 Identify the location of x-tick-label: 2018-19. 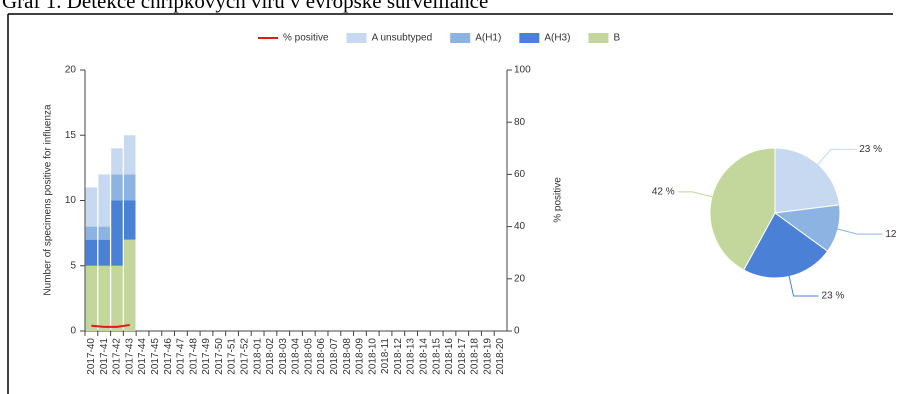
(487, 356).